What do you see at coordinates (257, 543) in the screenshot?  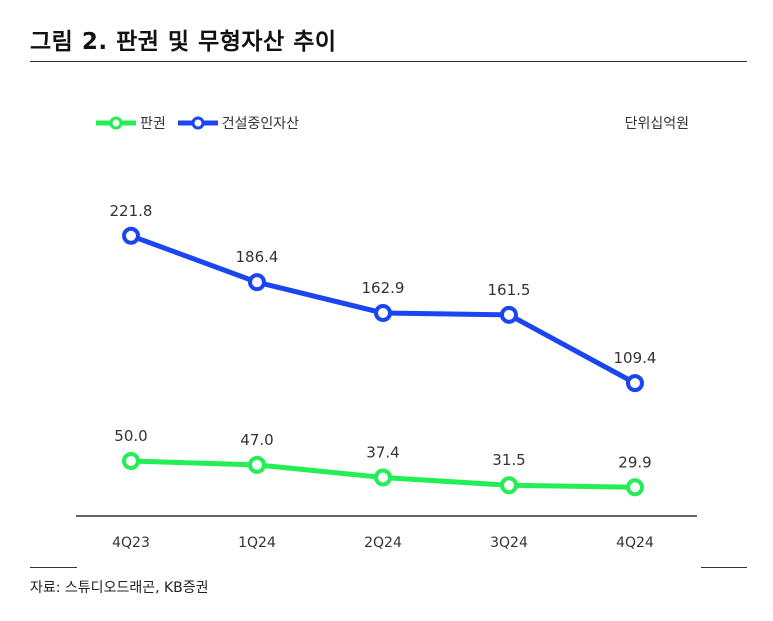 I see `x-tick-label: 1Q24` at bounding box center [257, 543].